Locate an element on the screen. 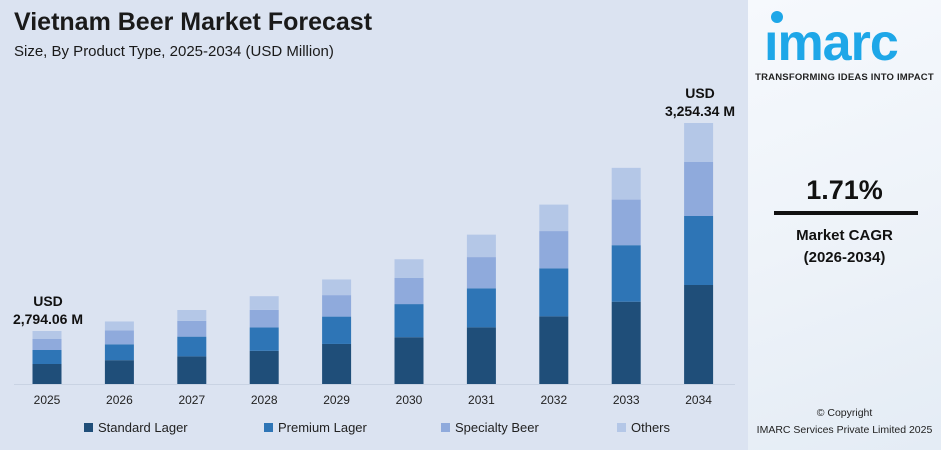  x-tick-label: 2030 is located at coordinates (409, 400).